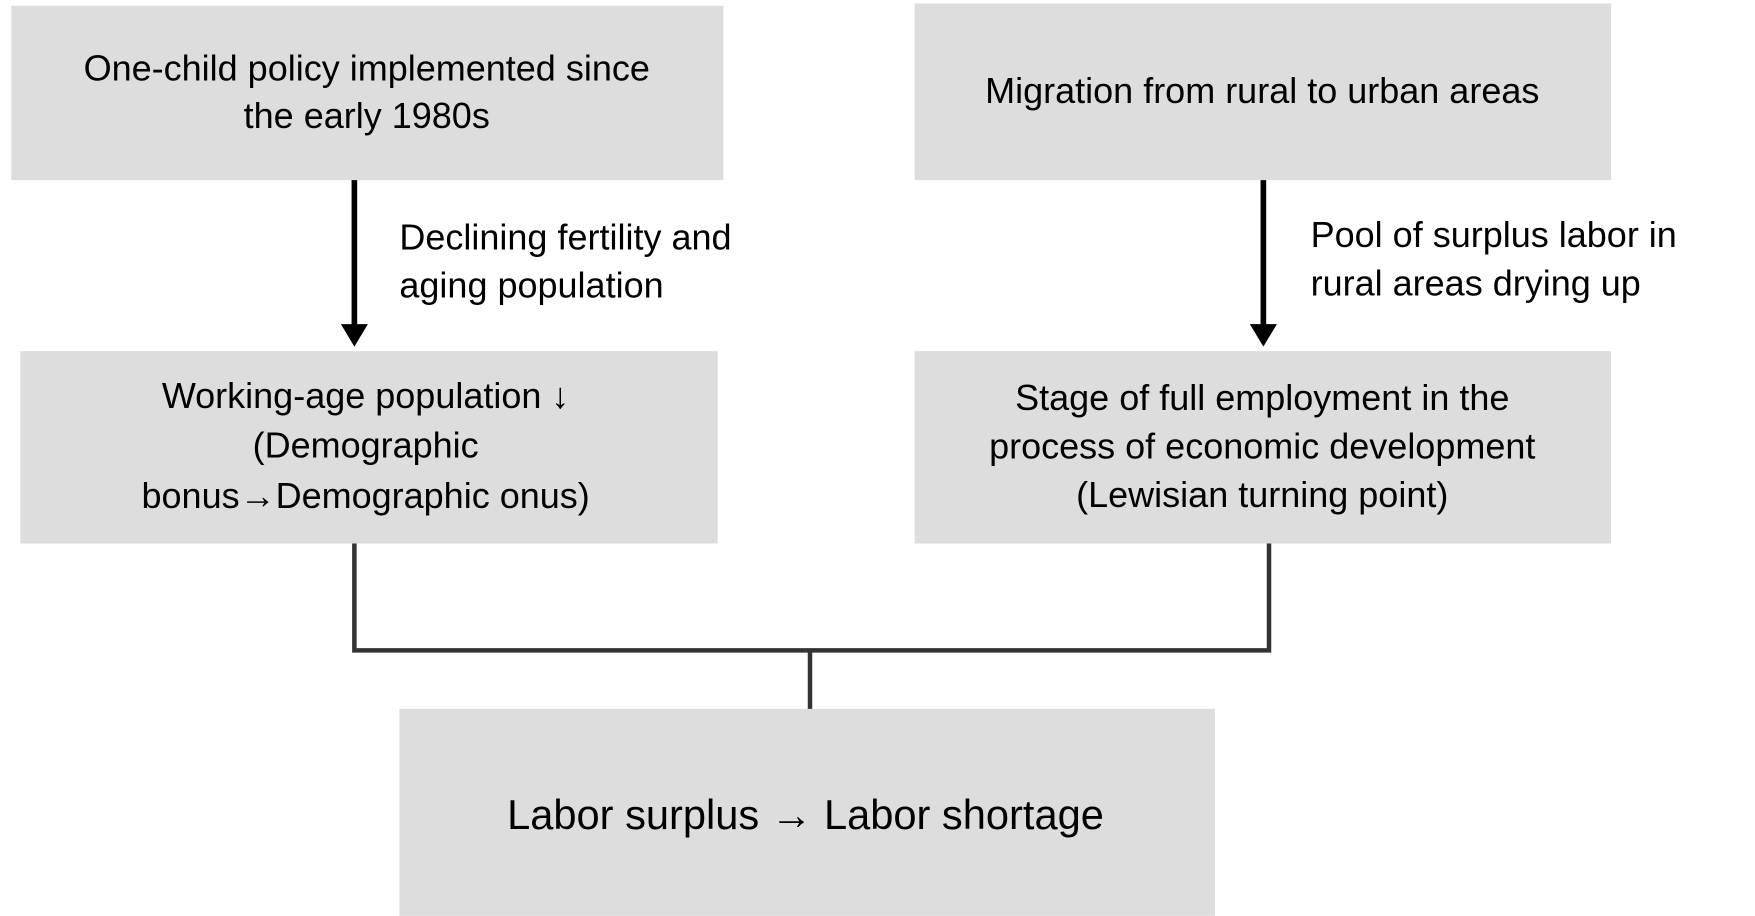  I want to click on label: One-child policy implemented since, so click(367, 68).